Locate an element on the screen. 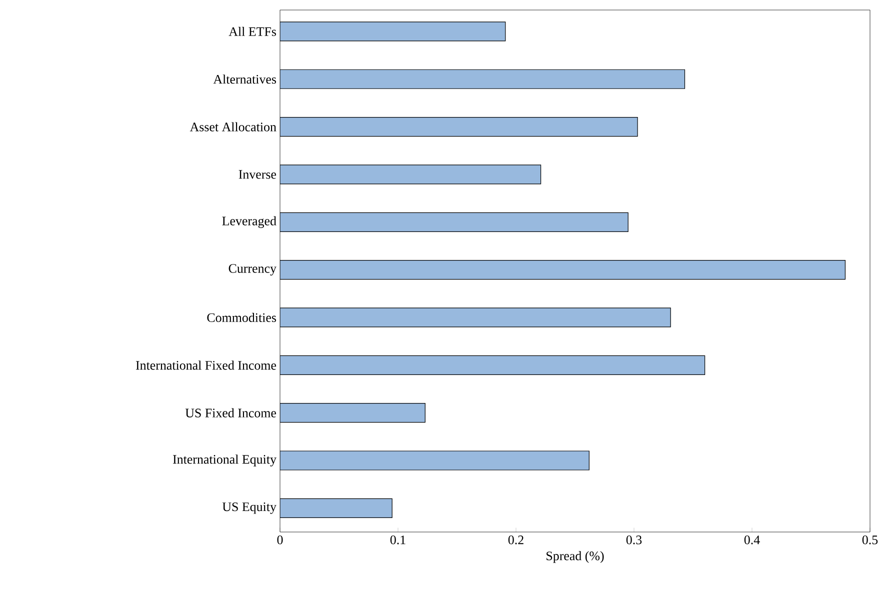 The width and height of the screenshot is (888, 605). x-tick-label: 0.3 is located at coordinates (634, 540).